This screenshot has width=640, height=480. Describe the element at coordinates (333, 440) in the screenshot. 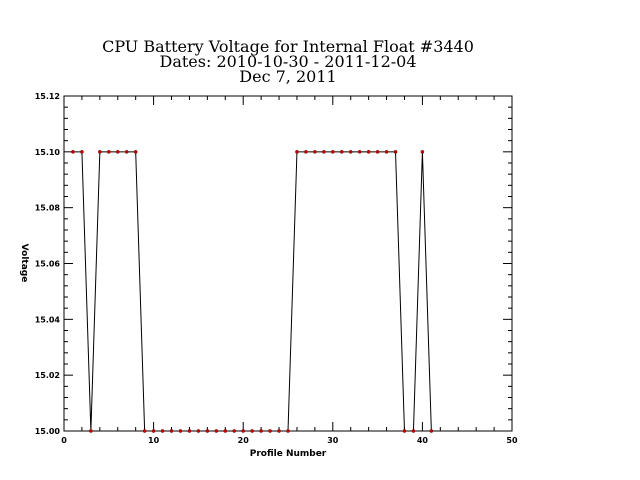

I see `x-tick-label: 30` at that location.